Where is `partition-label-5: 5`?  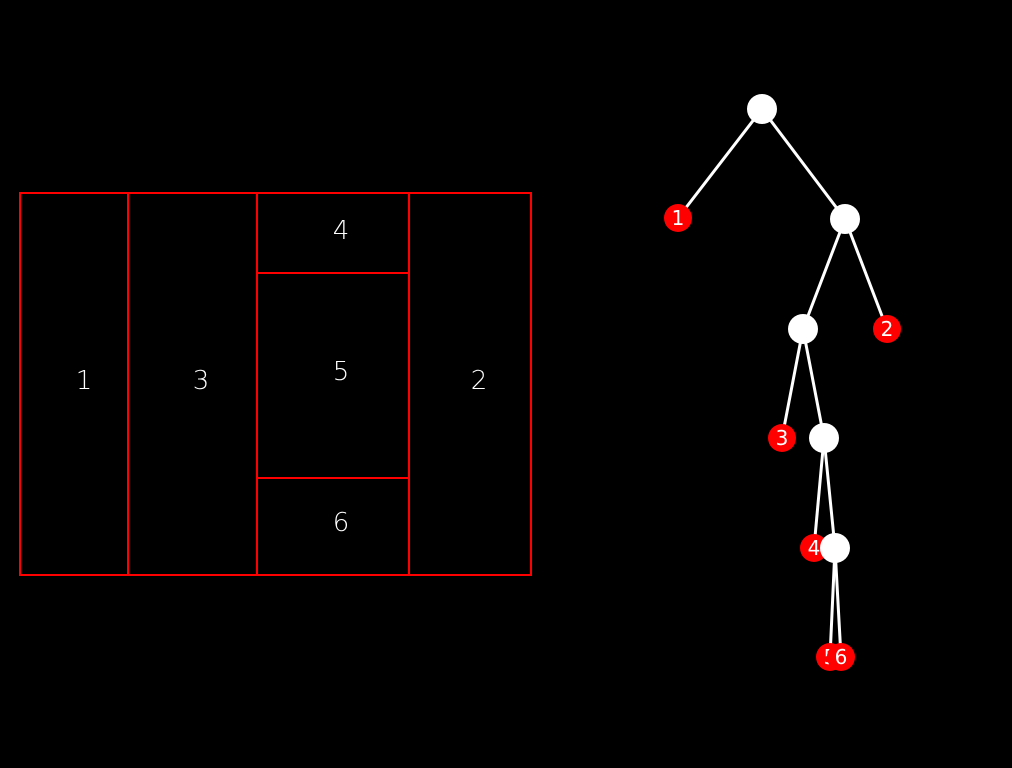 partition-label-5: 5 is located at coordinates (341, 372).